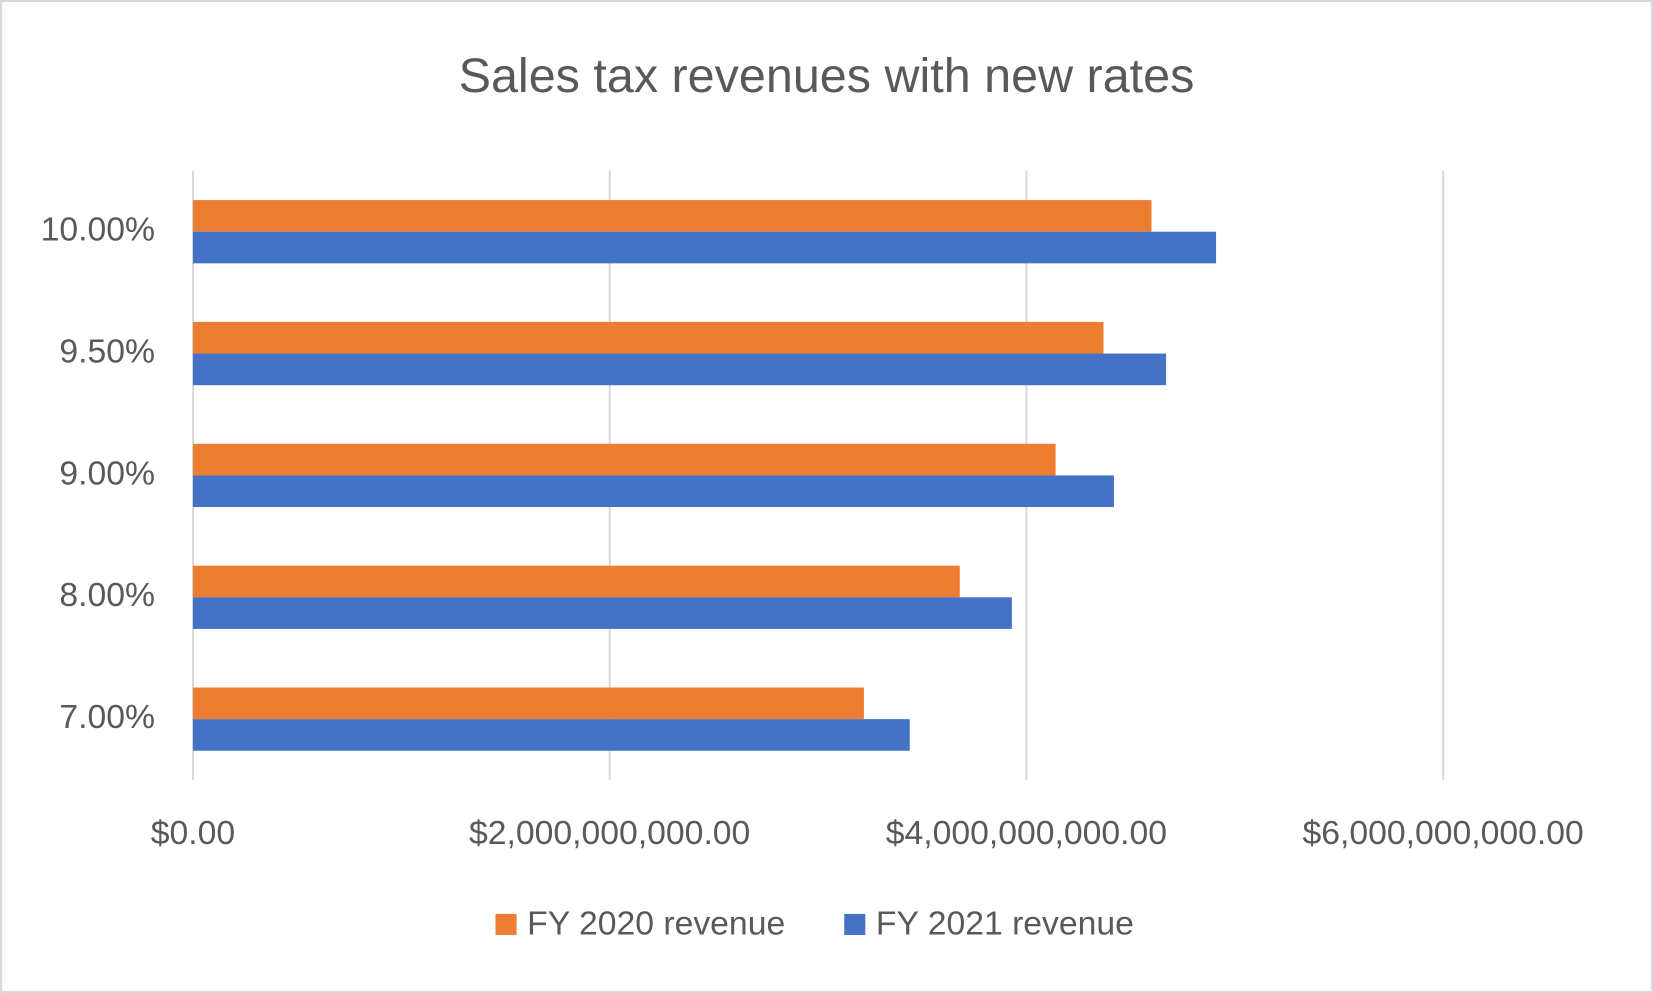 The image size is (1653, 993). Describe the element at coordinates (107, 473) in the screenshot. I see `y-tick-label: 9.00%` at that location.